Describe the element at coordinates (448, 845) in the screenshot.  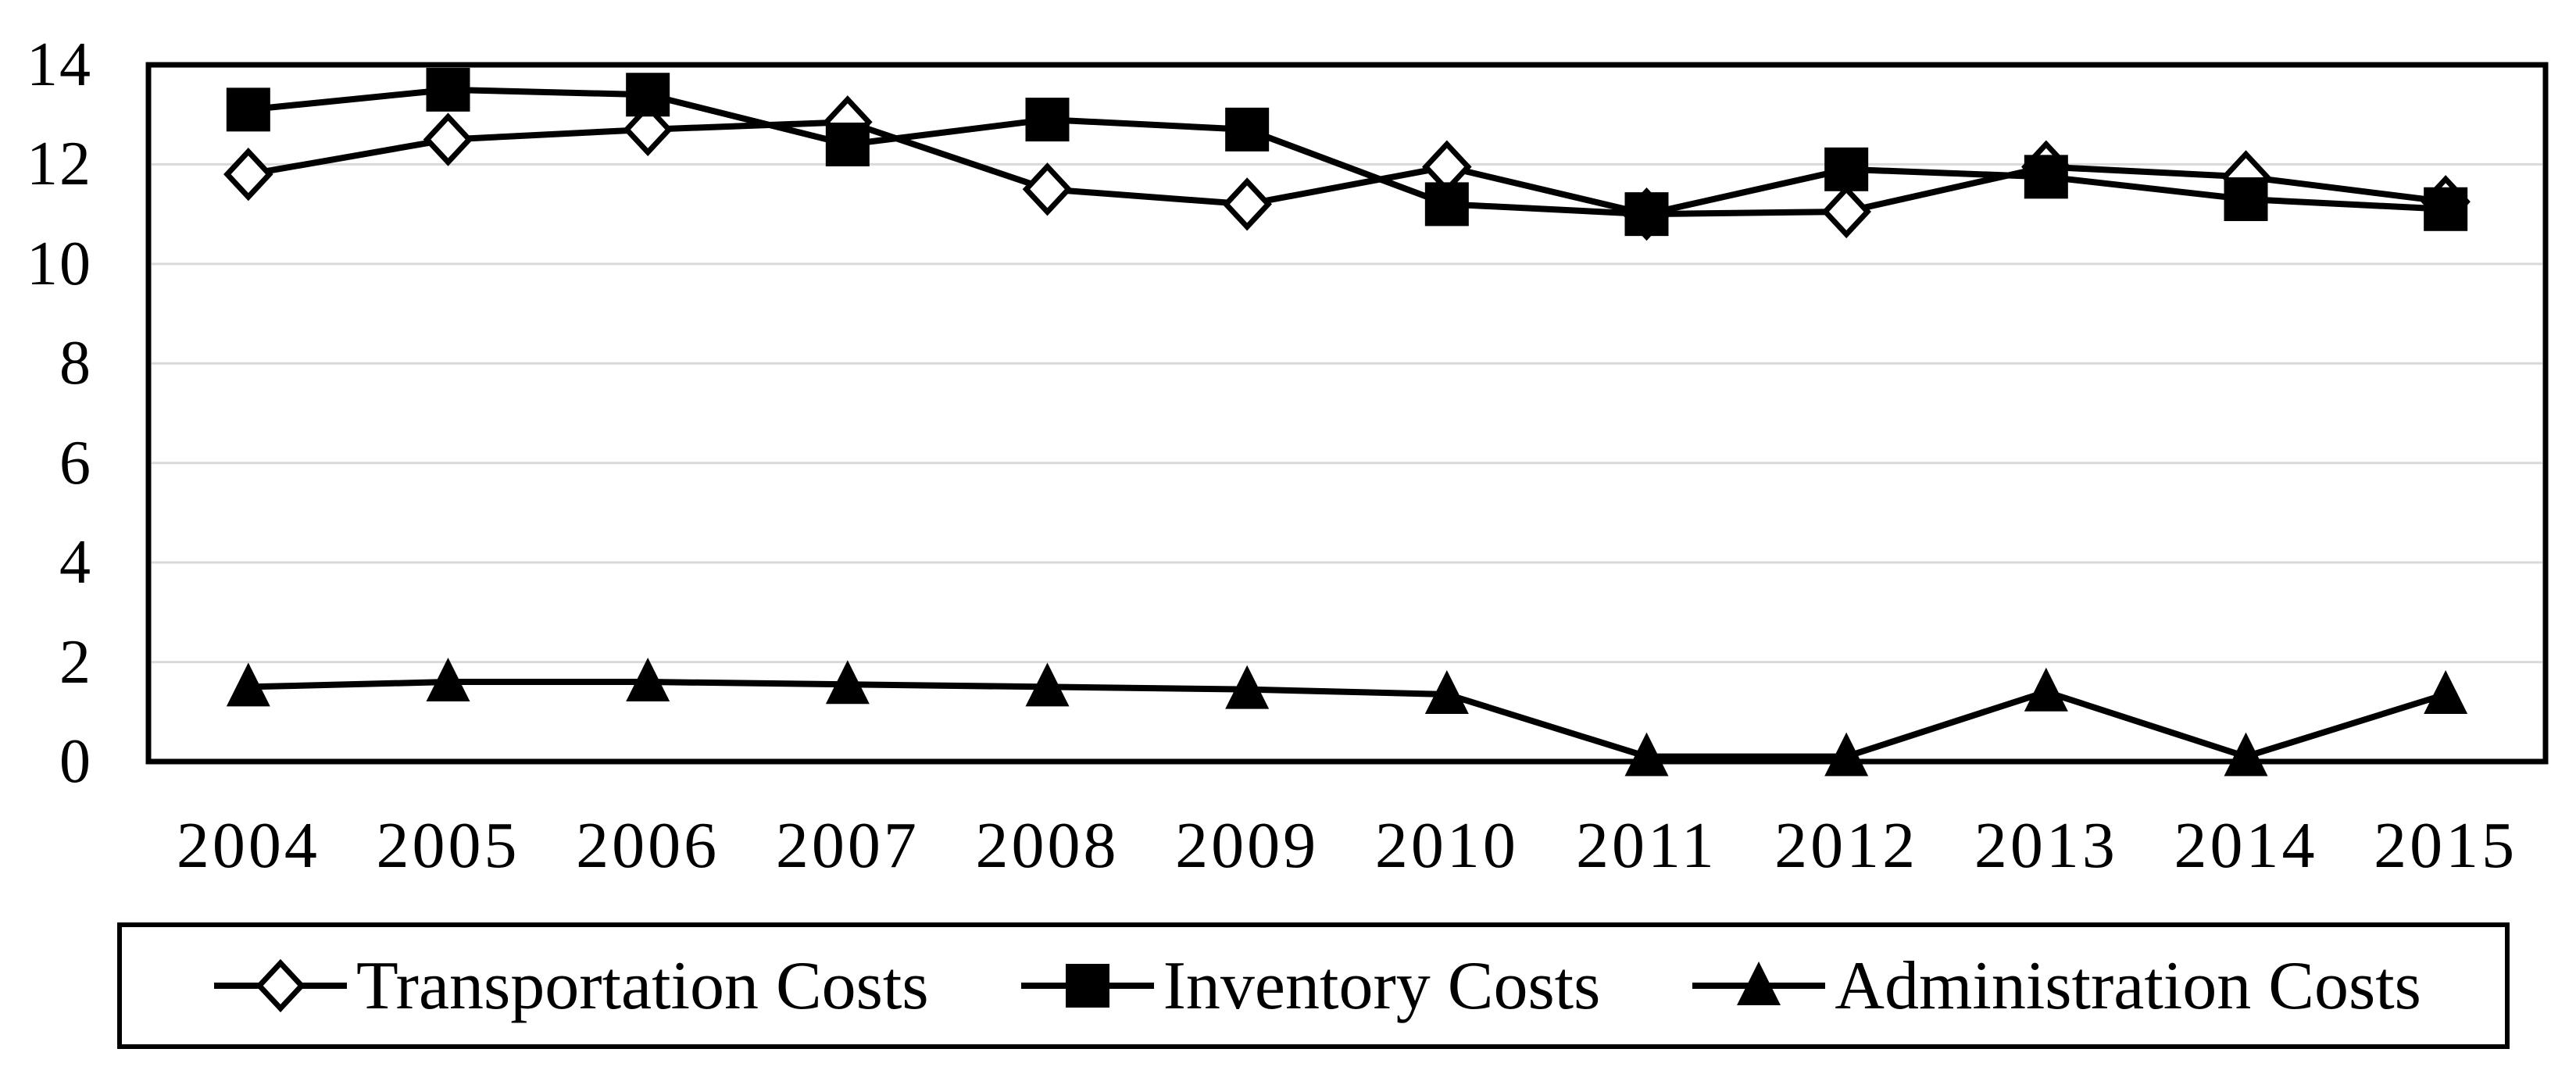
I see `x-tick-label: 2005` at that location.